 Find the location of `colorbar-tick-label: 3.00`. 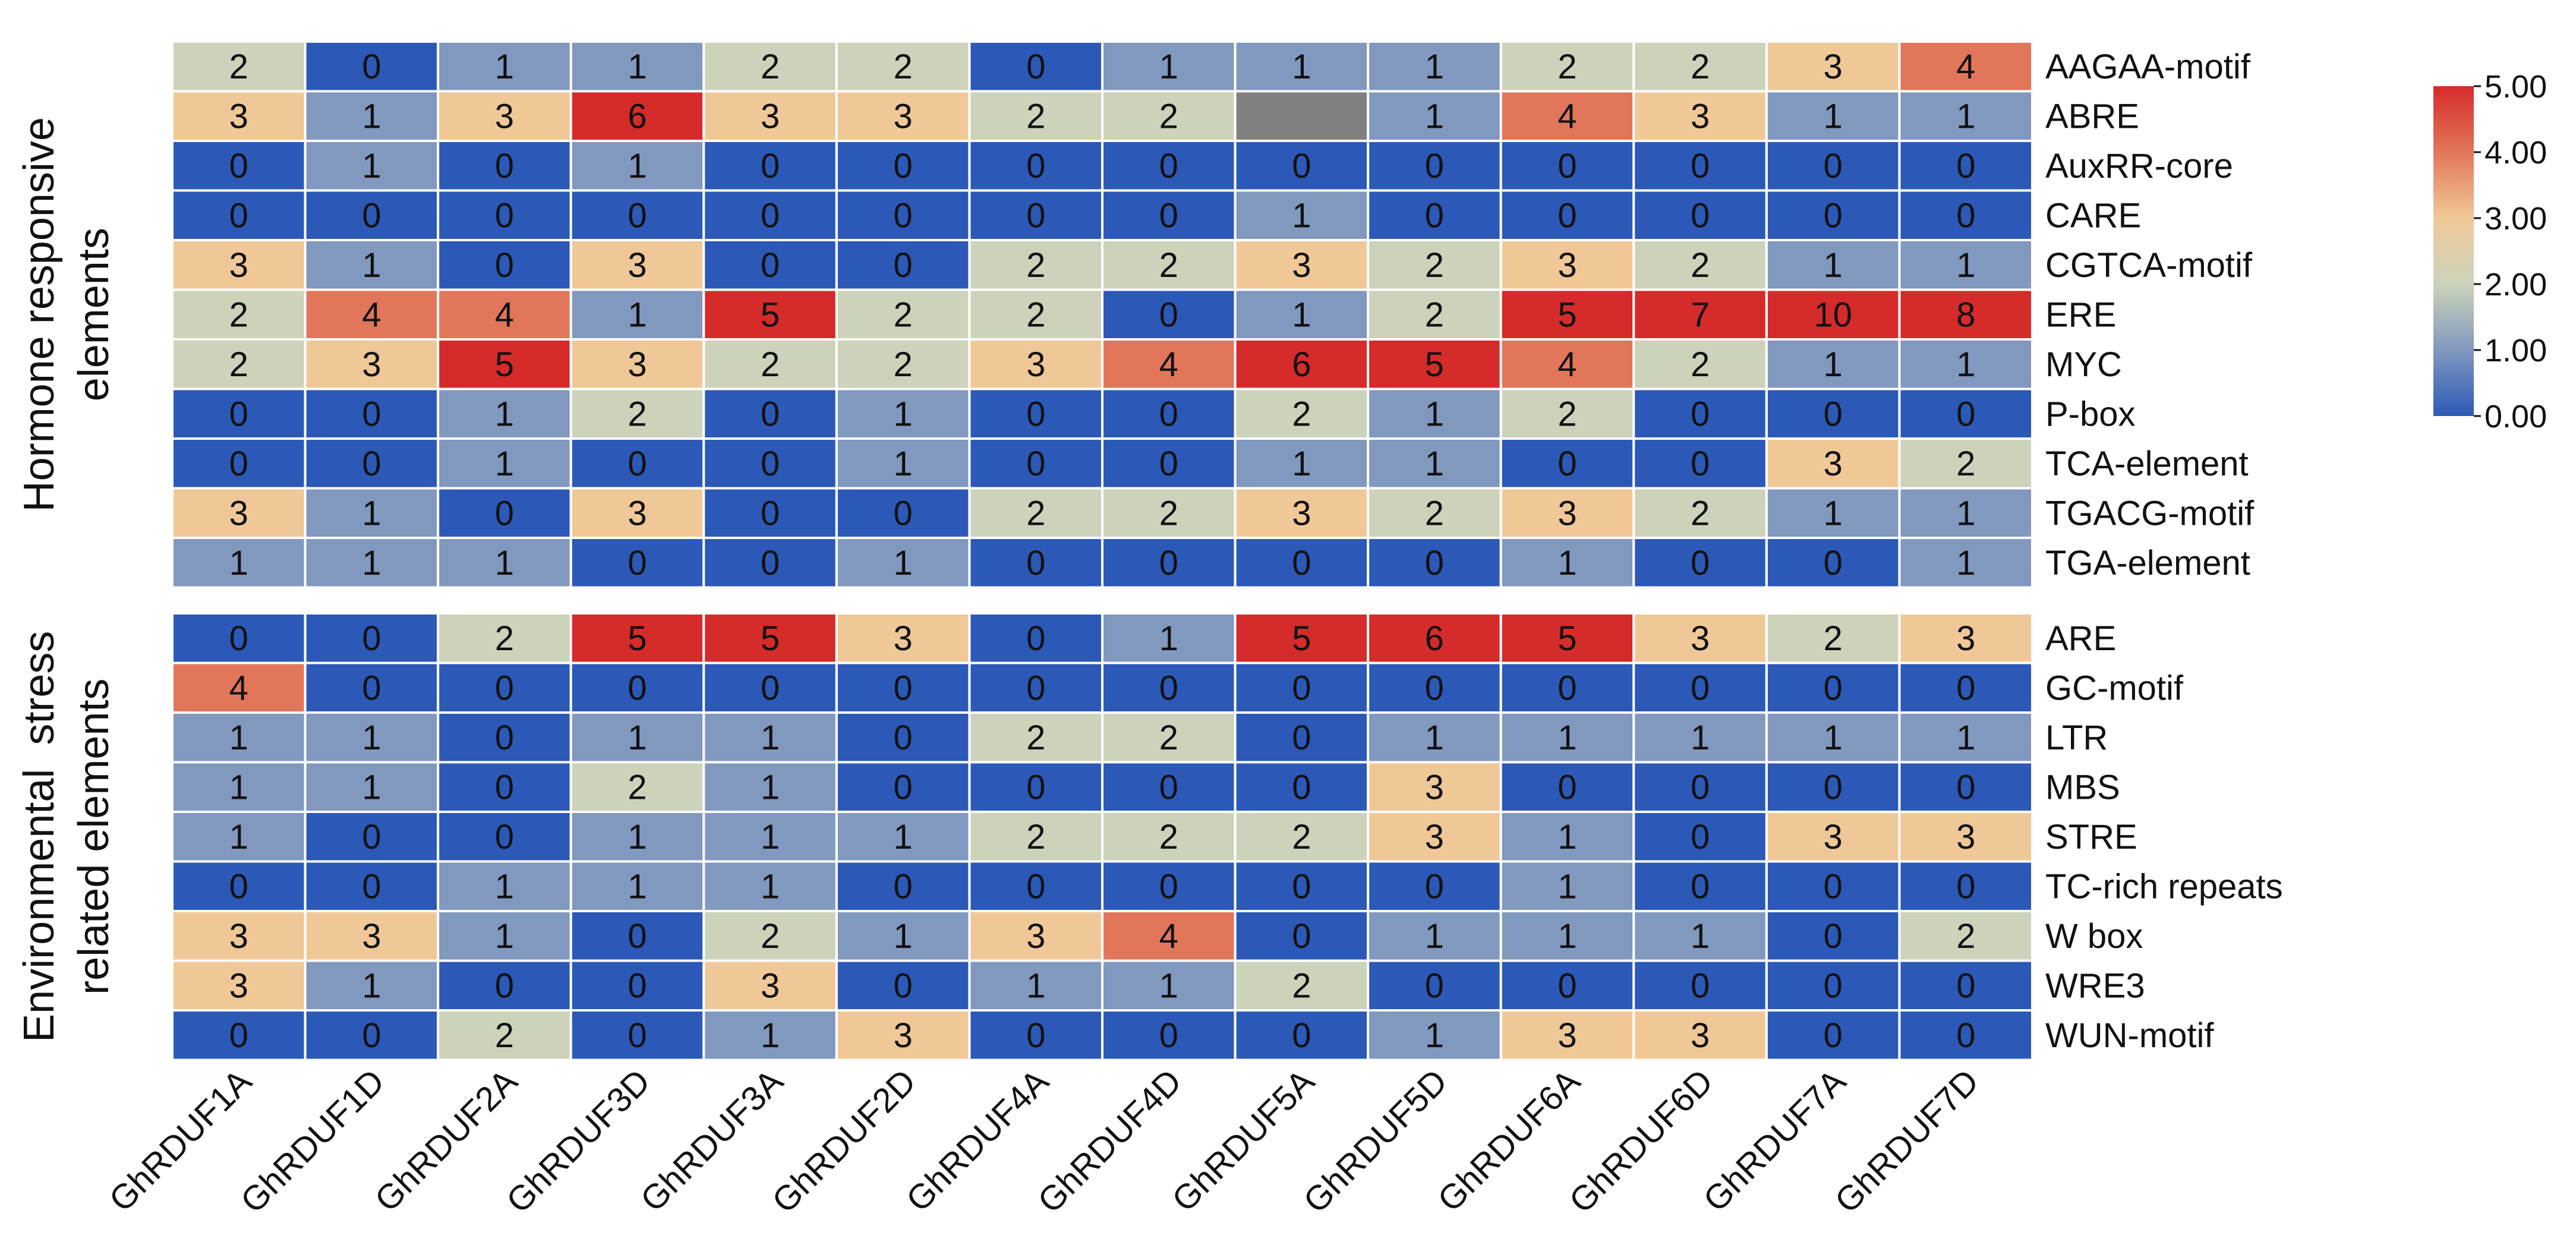

colorbar-tick-label: 3.00 is located at coordinates (2515, 219).